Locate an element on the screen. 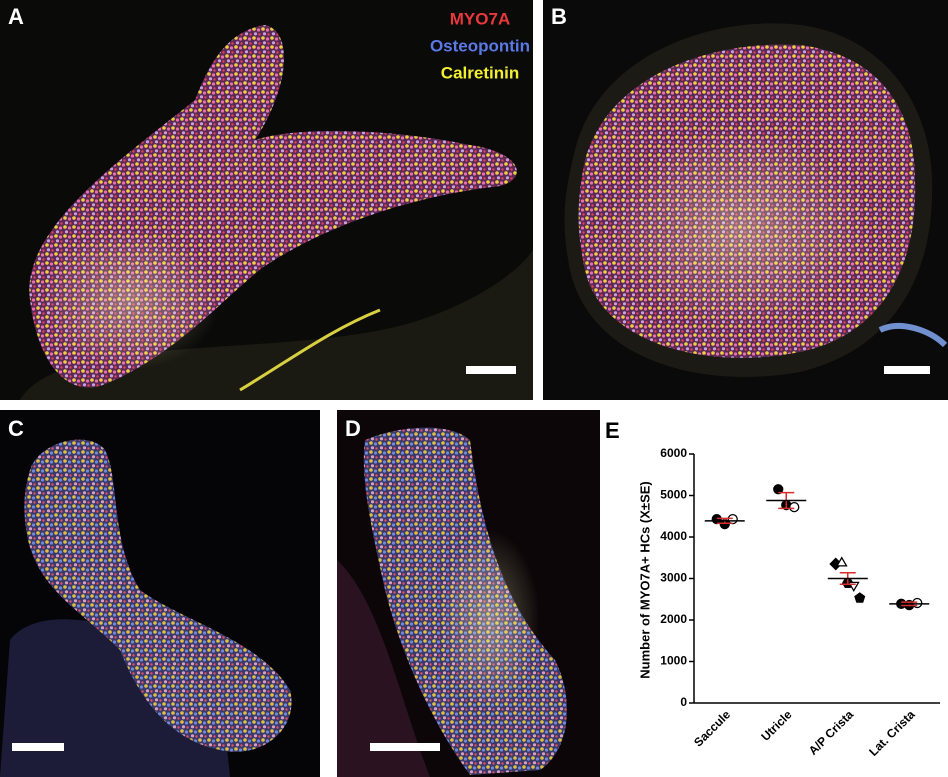 The height and width of the screenshot is (777, 948). x-tick-label: Saccule is located at coordinates (712, 728).